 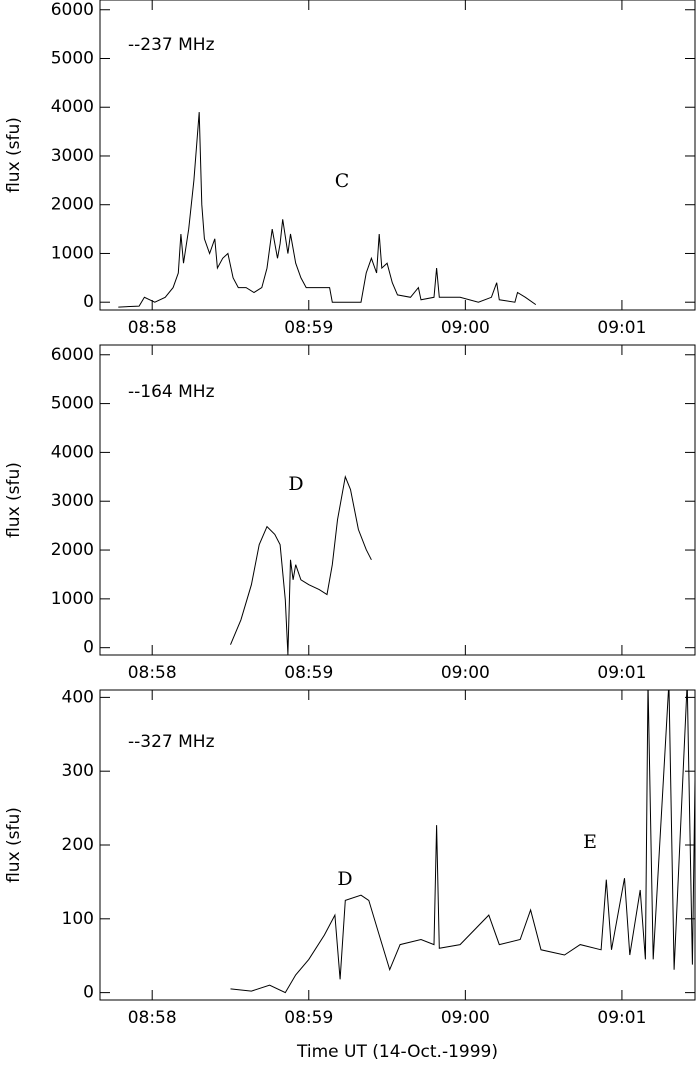 I want to click on x-axis-label: Time UT (14-Oct.-1999), so click(x=397, y=1052).